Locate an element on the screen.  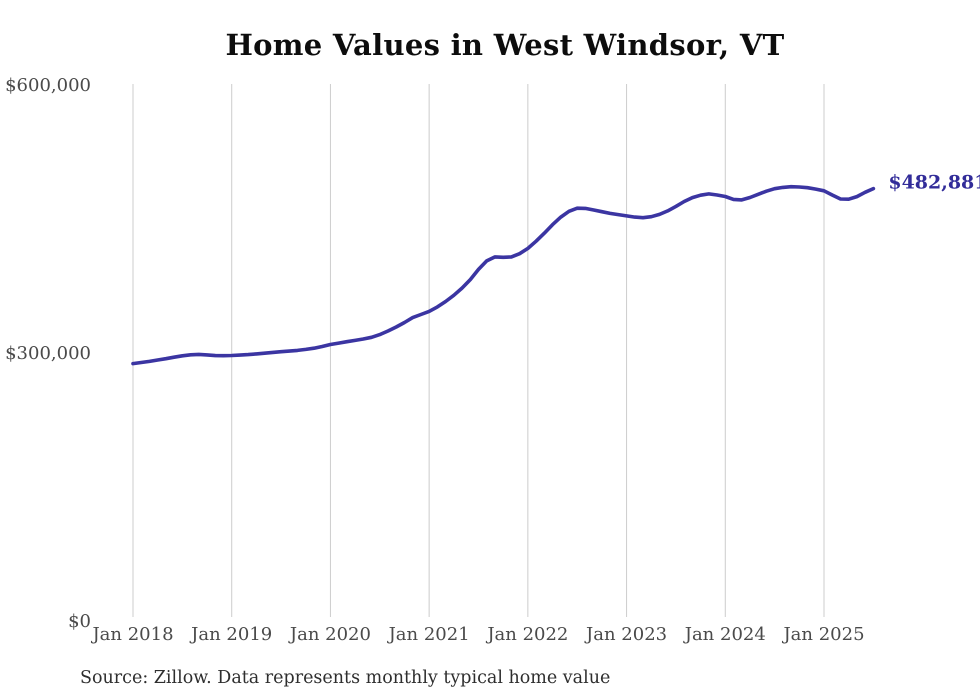
x-tick-label: Jan 2023 is located at coordinates (625, 634).